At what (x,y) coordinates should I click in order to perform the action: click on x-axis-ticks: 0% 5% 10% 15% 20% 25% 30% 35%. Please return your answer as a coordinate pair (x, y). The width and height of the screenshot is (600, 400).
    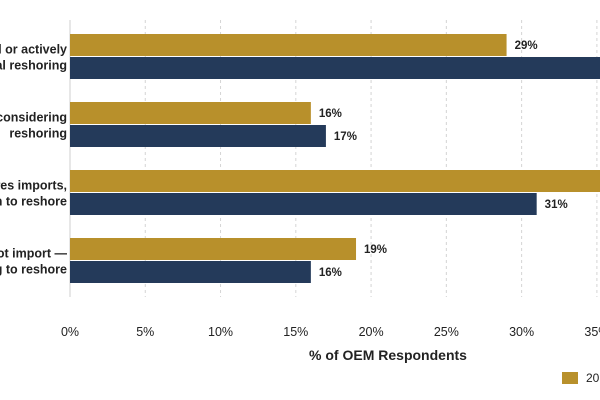
    Looking at the image, I should click on (330, 332).